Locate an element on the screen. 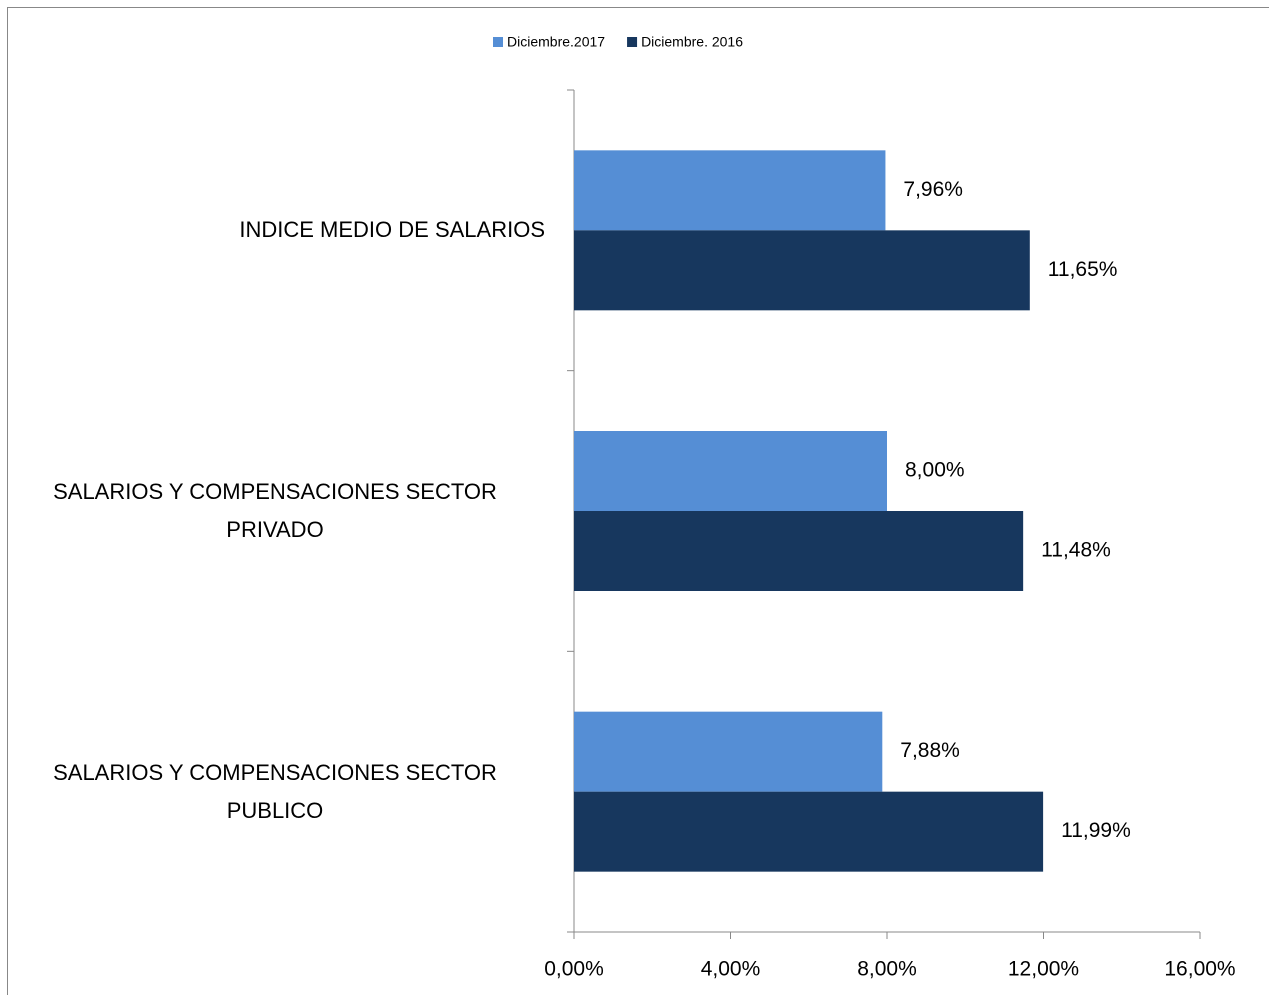 The image size is (1269, 995). category-label: INDICE MEDIO DE SALARIOS is located at coordinates (392, 230).